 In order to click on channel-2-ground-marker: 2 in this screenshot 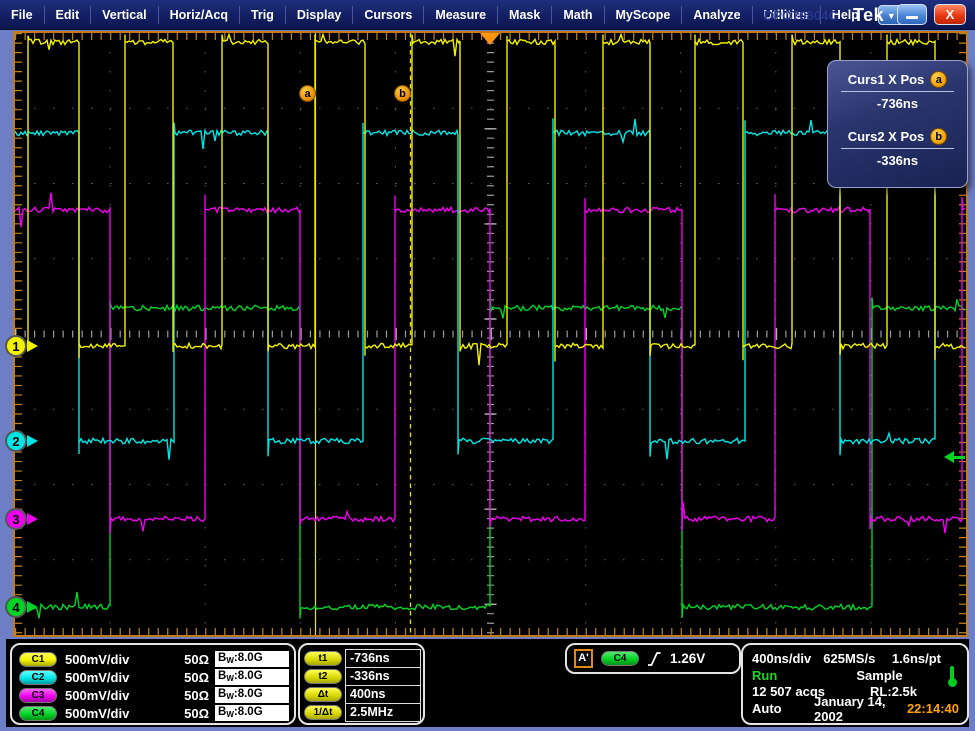, I will do `click(16, 441)`.